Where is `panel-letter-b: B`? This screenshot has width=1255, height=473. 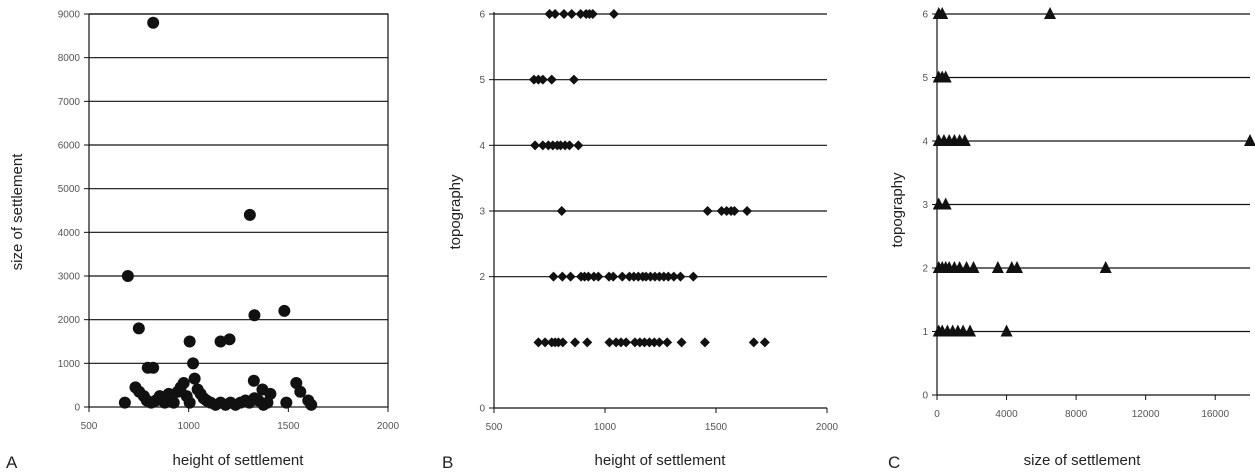 panel-letter-b: B is located at coordinates (447, 462).